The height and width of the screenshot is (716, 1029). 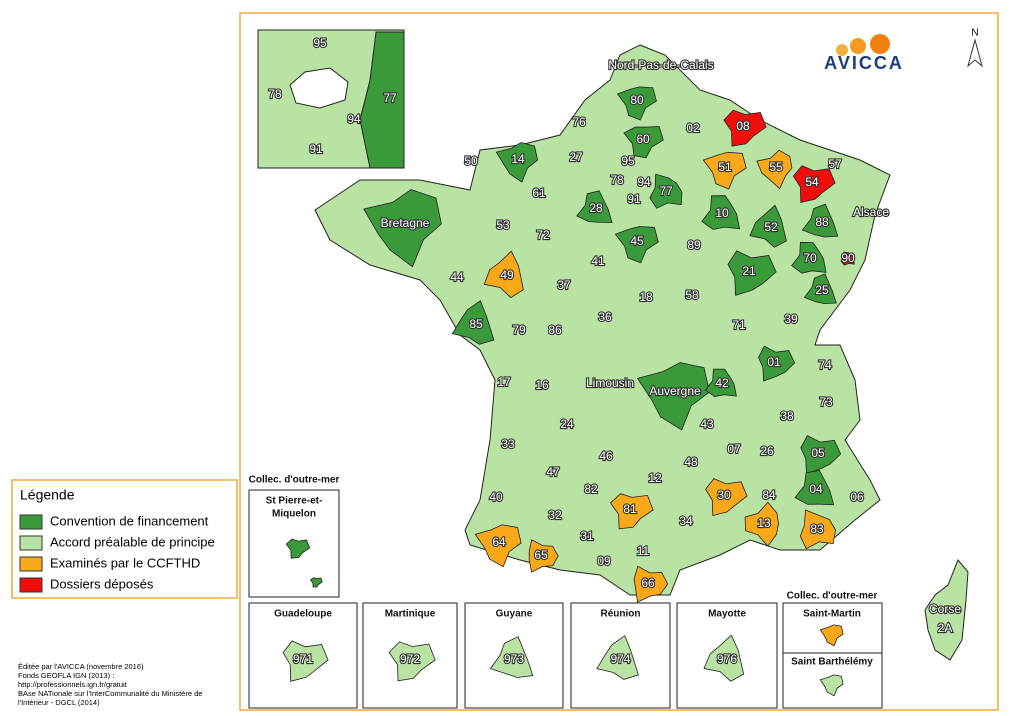 I want to click on credit-line: http://professionnels.ign.fr/gratuit, so click(x=73, y=684).